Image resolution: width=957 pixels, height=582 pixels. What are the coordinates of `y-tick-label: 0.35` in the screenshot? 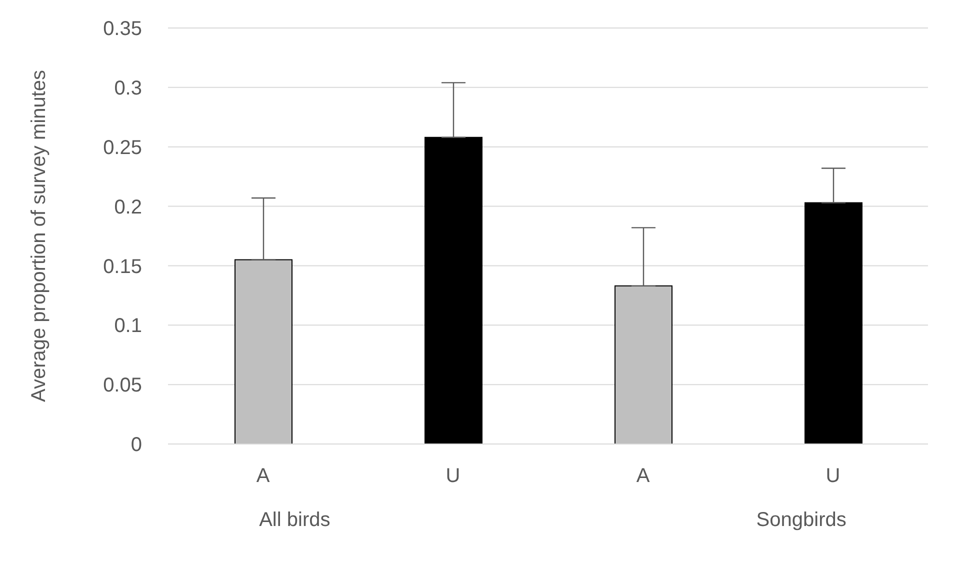 It's located at (122, 29).